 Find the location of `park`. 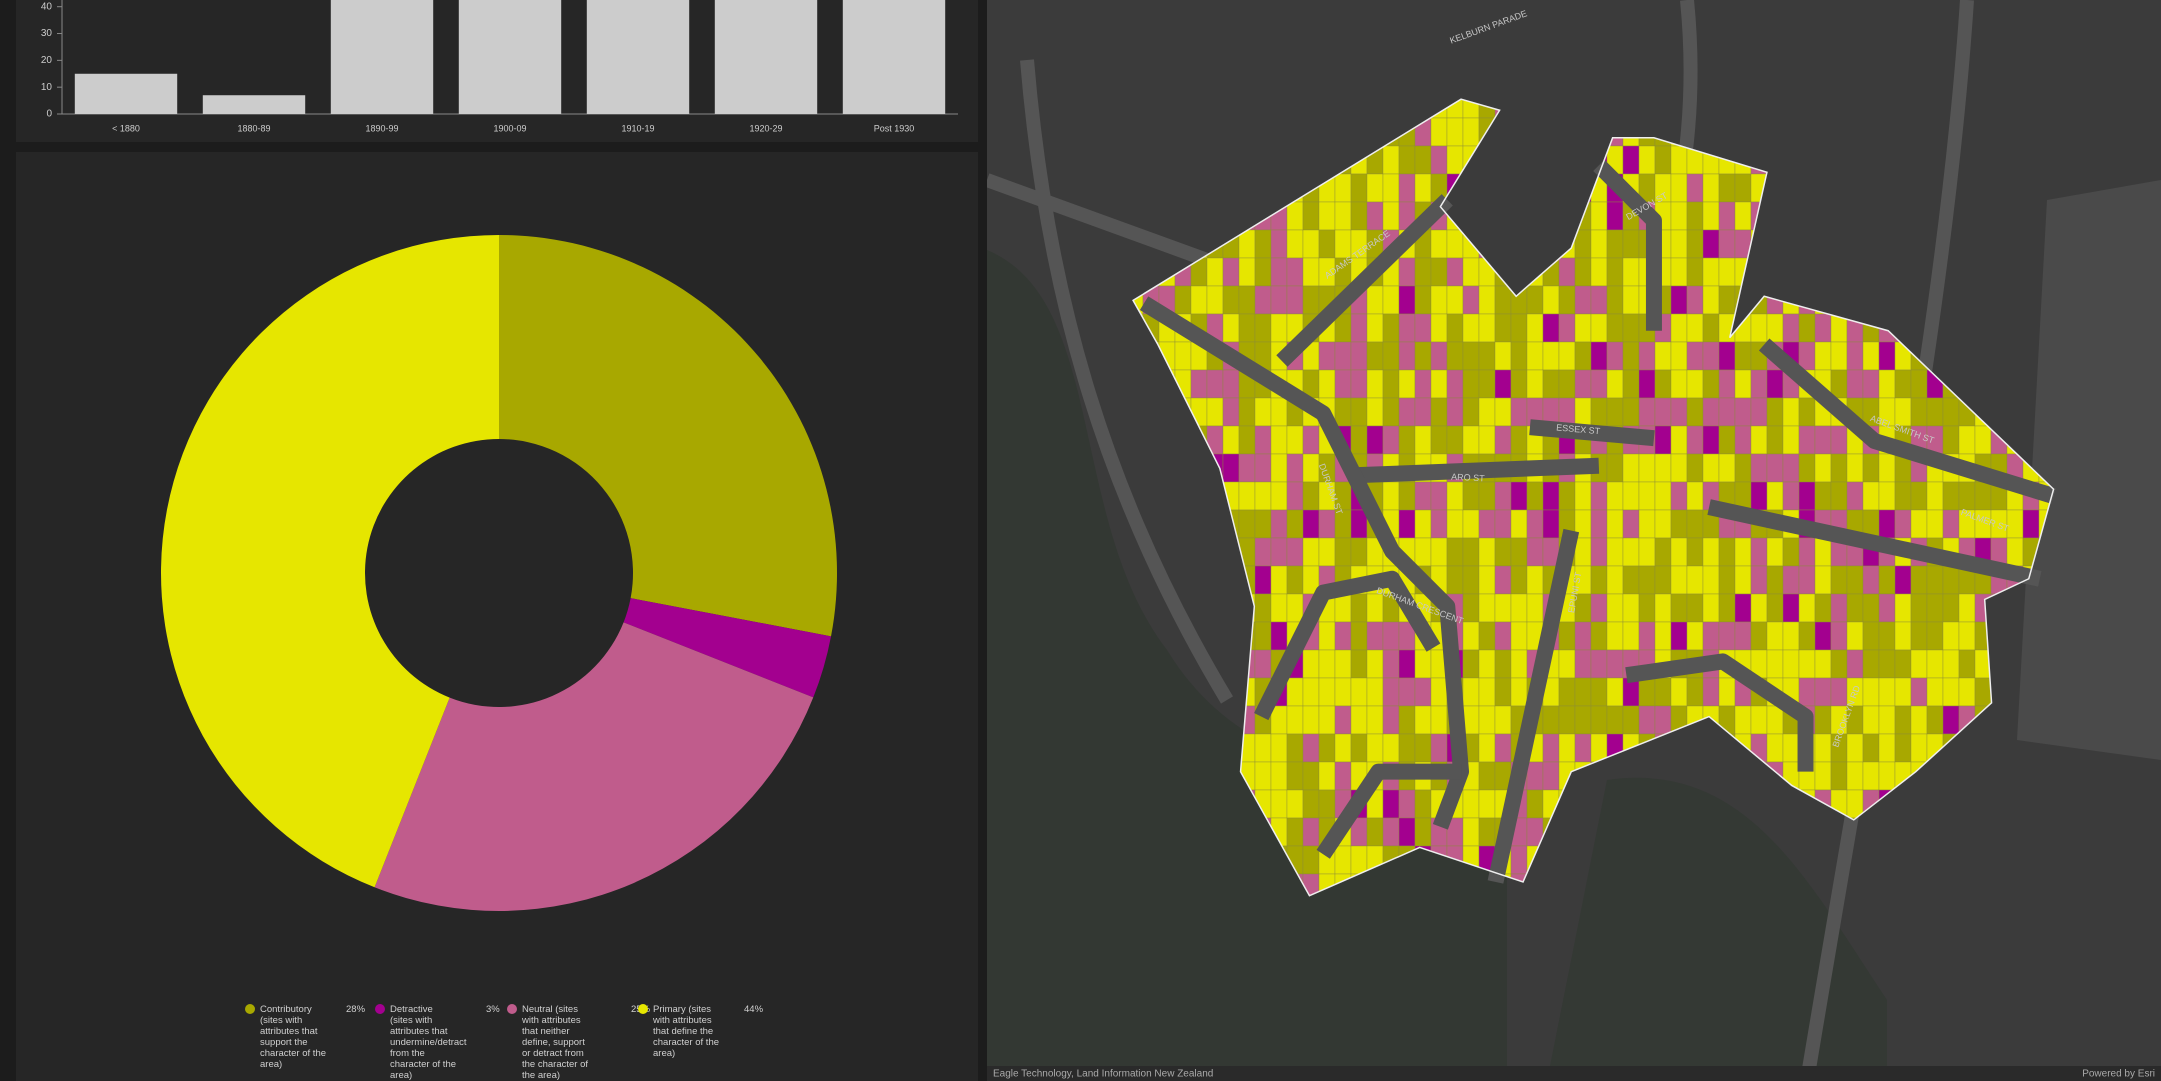

park is located at coordinates (1717, 929).